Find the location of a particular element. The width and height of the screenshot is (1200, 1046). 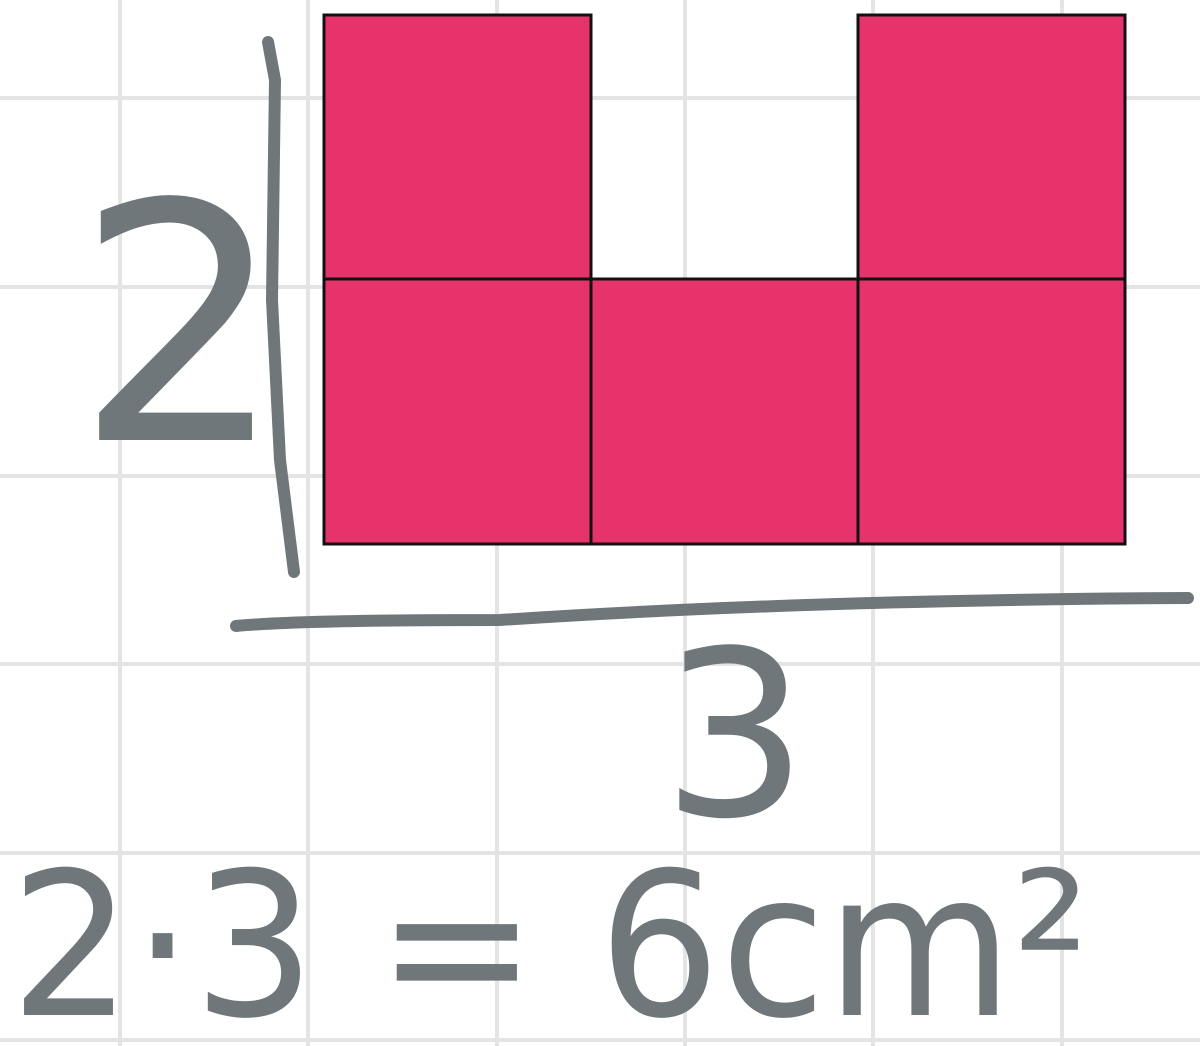

width-stroke is located at coordinates (712, 612).